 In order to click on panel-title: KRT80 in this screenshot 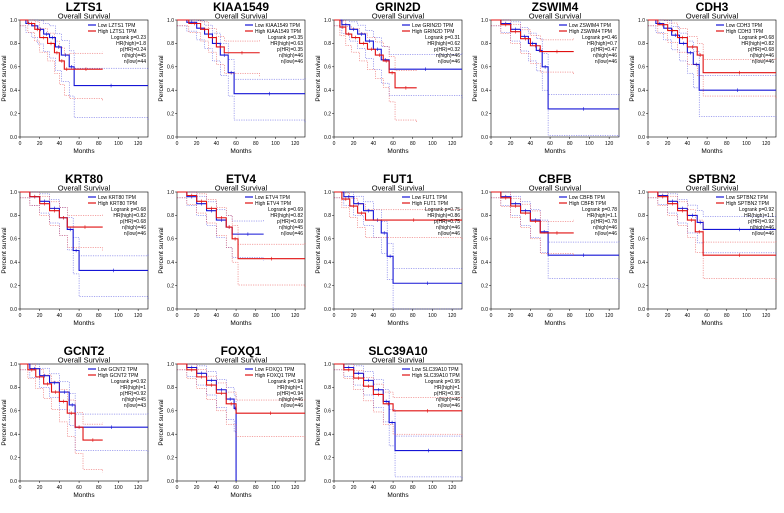, I will do `click(84, 179)`.